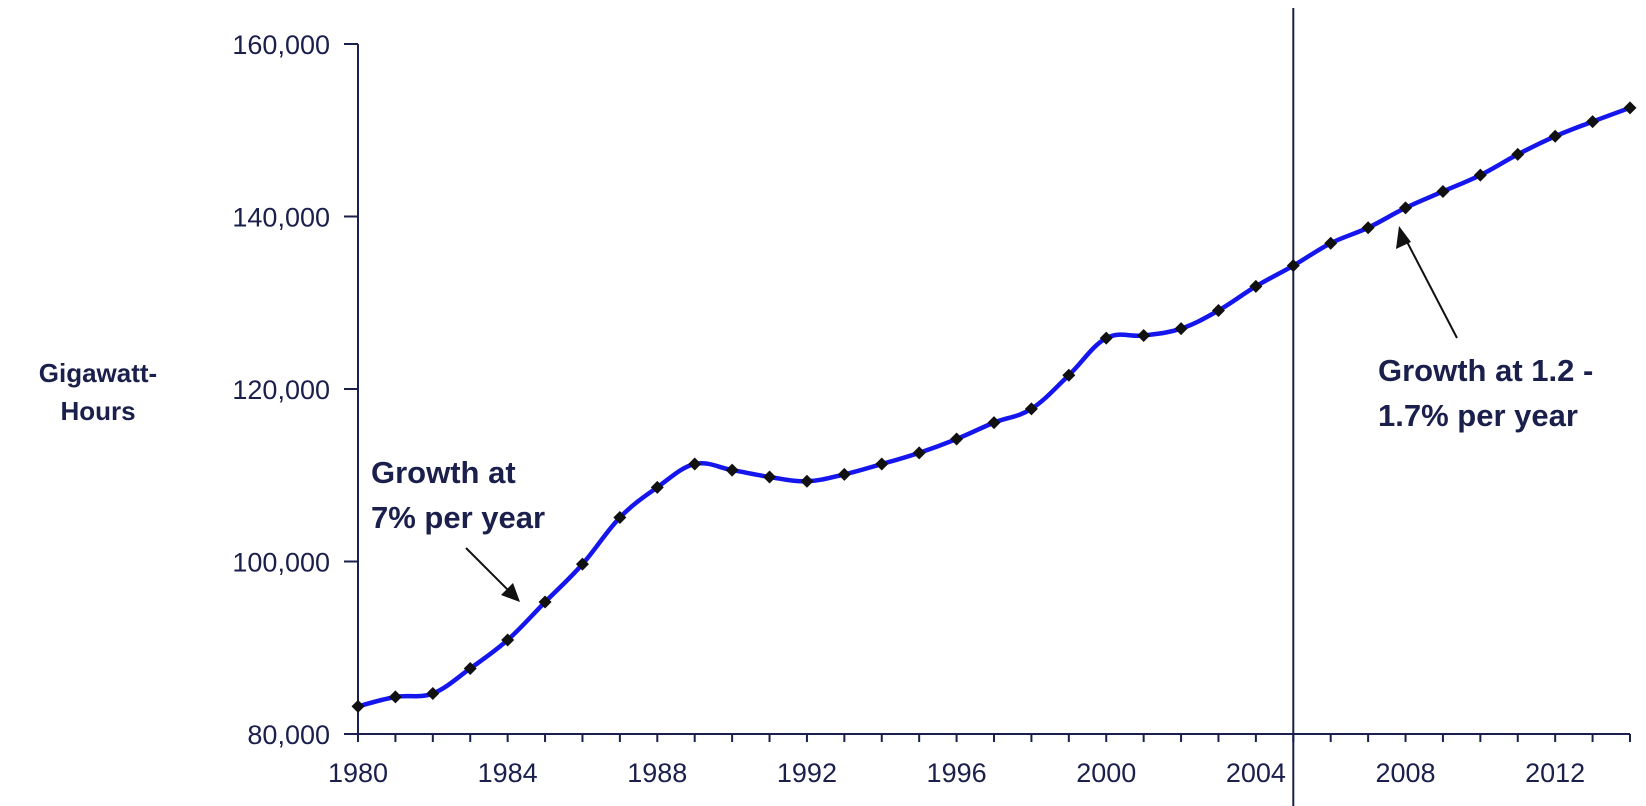 This screenshot has height=806, width=1646. Describe the element at coordinates (1256, 773) in the screenshot. I see `x-tick-label: 2004` at that location.